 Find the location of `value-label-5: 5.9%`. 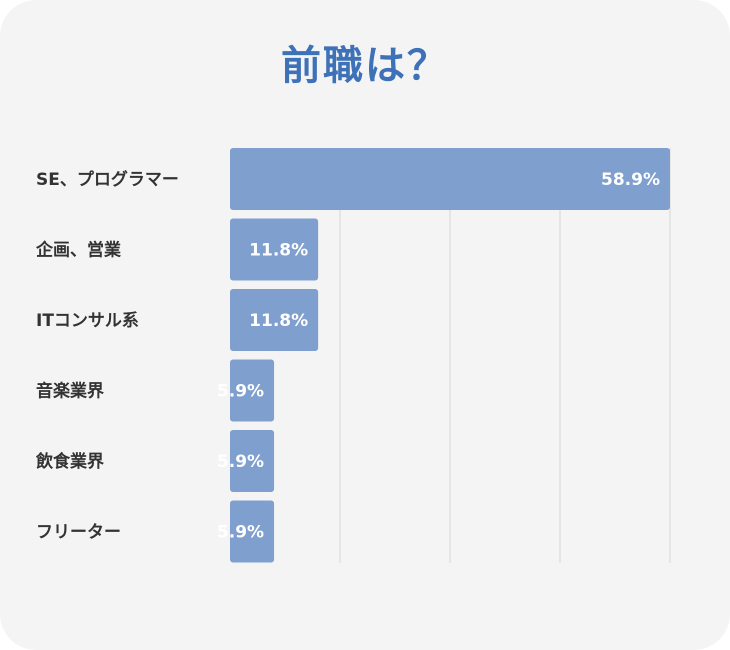

value-label-5: 5.9% is located at coordinates (240, 533).